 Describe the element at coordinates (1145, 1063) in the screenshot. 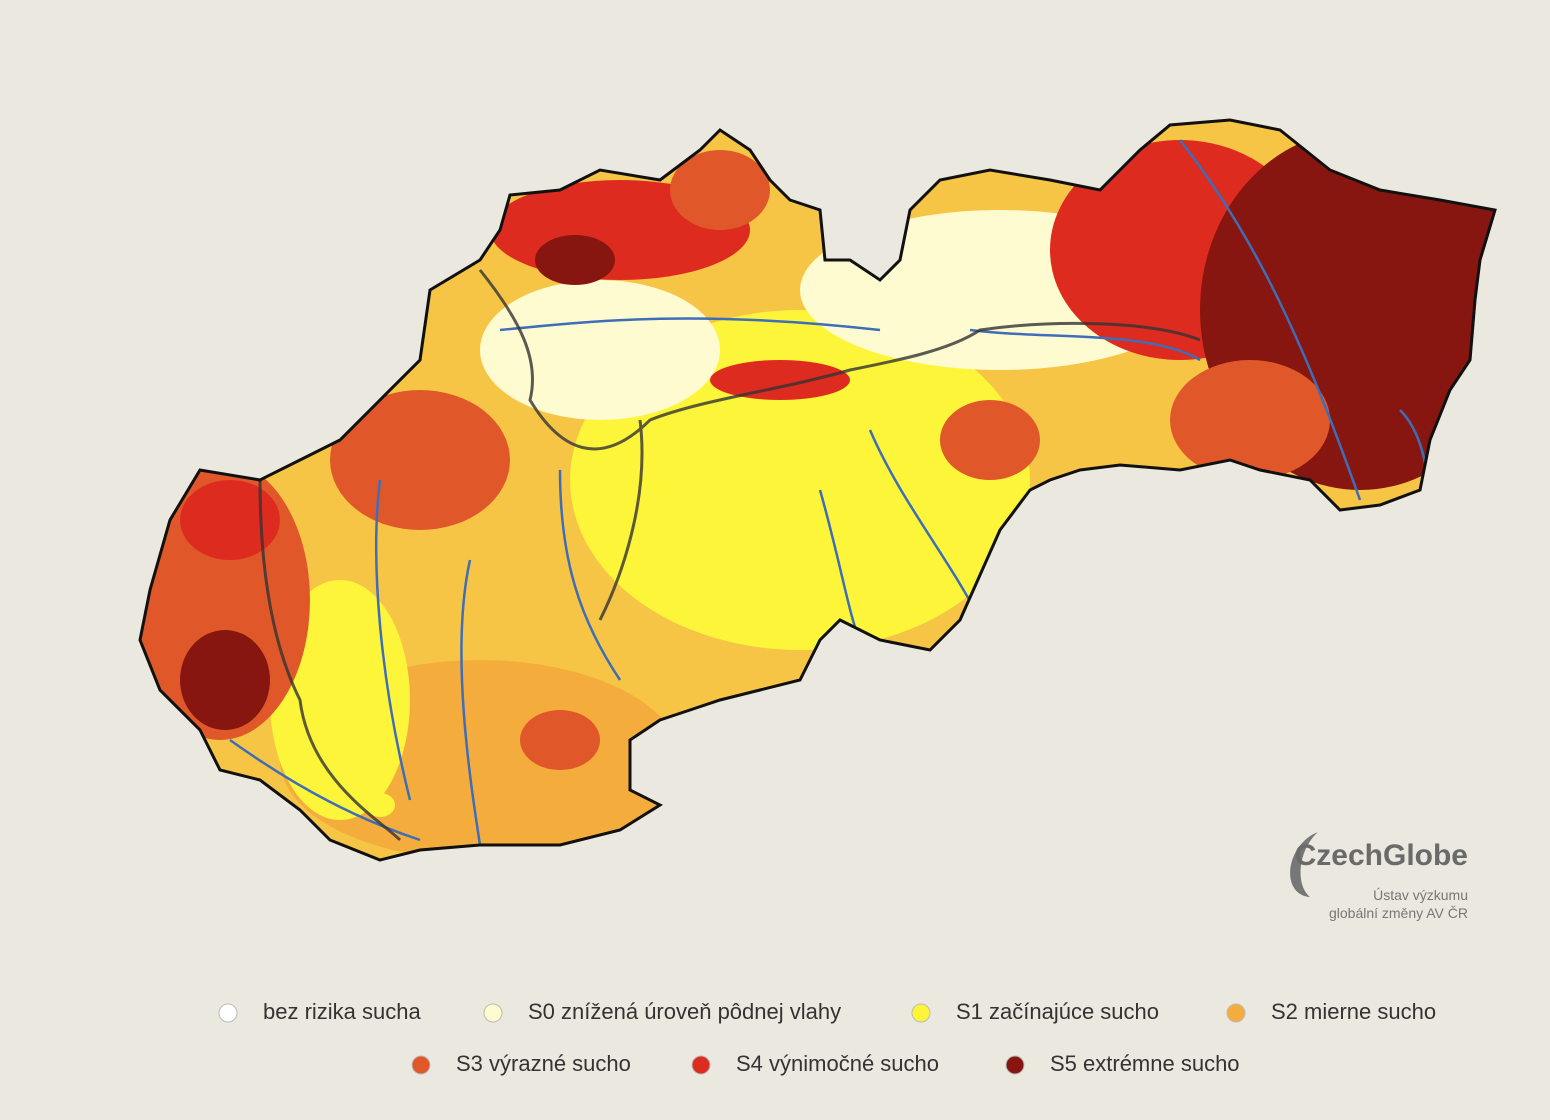

I see `legend-label: S5 extrémne sucho` at that location.